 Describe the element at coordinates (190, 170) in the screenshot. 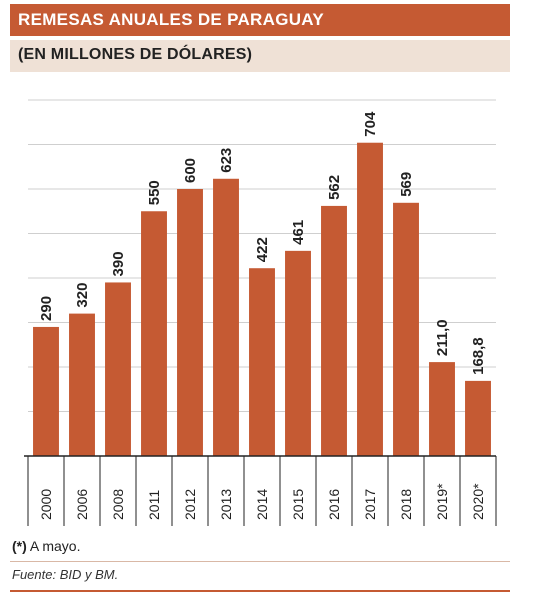

I see `data-label: 600` at that location.